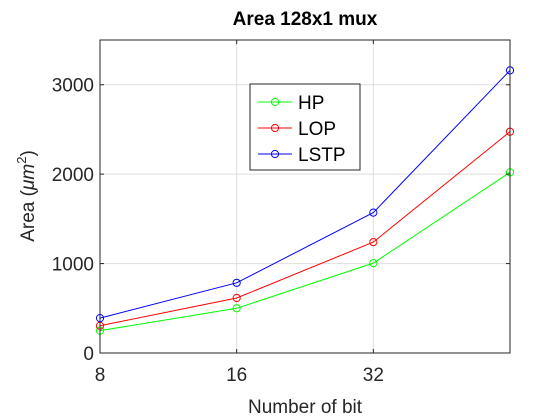 This screenshot has width=560, height=420. Describe the element at coordinates (88, 354) in the screenshot. I see `y-tick-label: 0` at that location.